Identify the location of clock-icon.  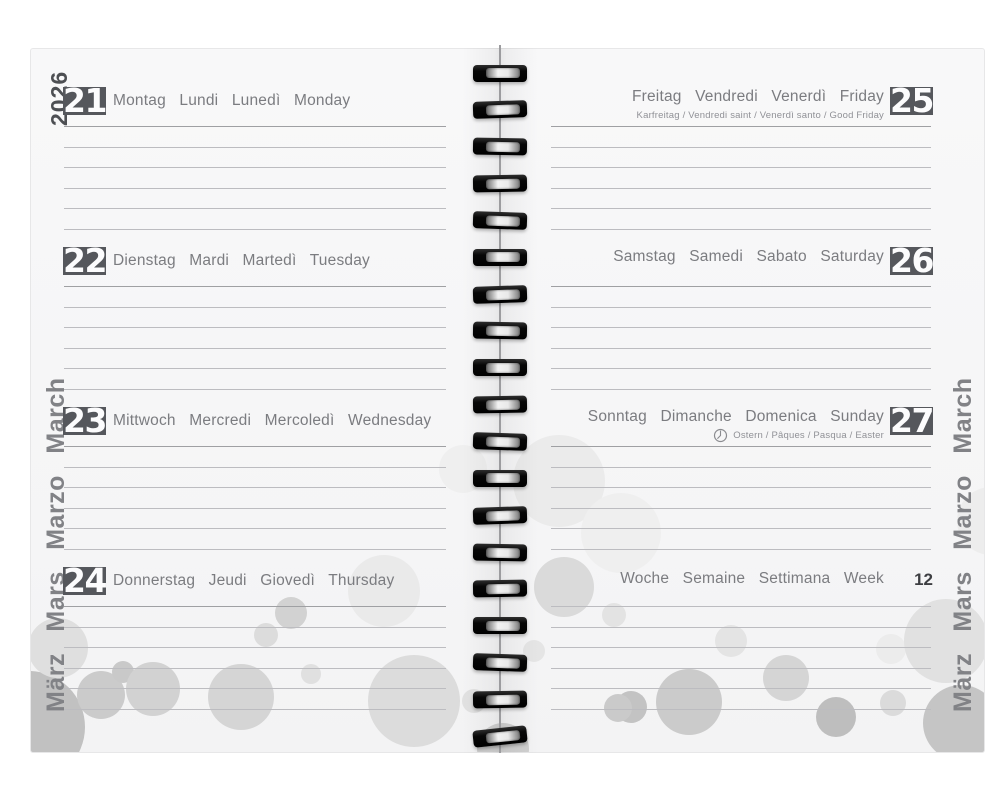
(721, 435).